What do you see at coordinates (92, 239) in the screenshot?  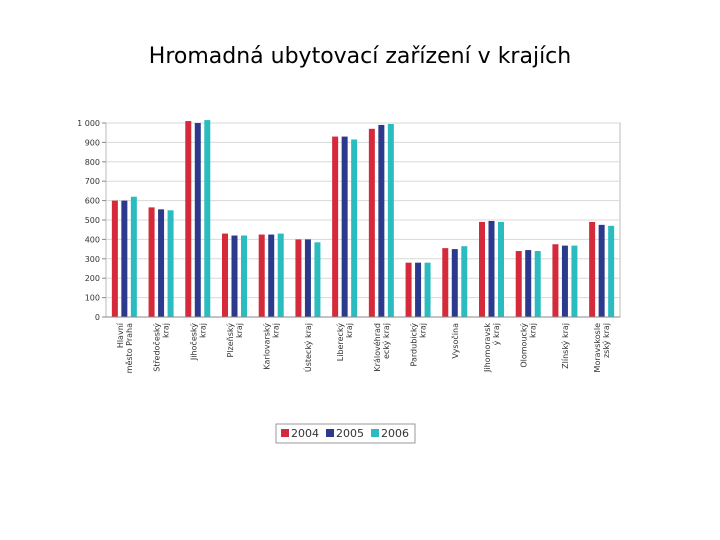 I see `y-tick-label: 400` at bounding box center [92, 239].